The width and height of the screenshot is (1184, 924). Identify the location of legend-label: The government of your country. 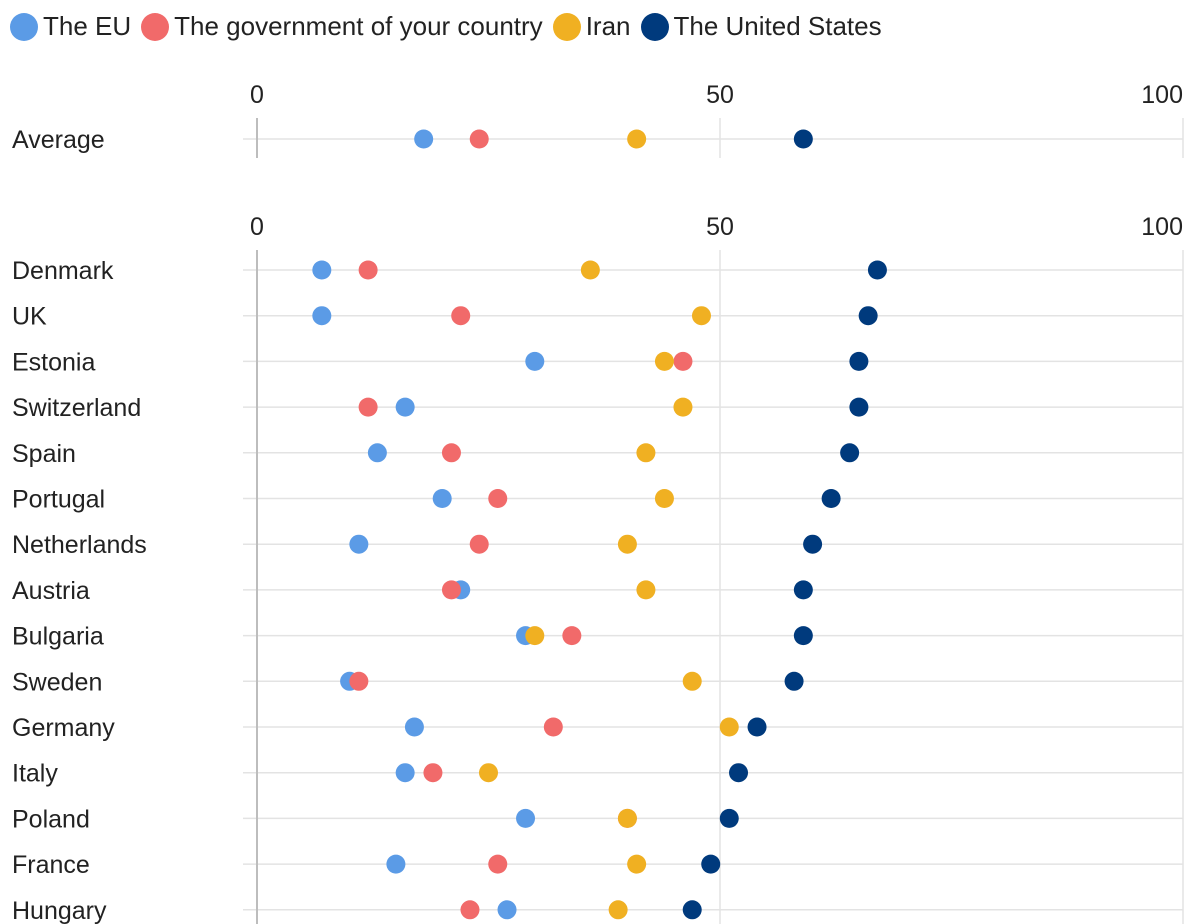
(358, 26).